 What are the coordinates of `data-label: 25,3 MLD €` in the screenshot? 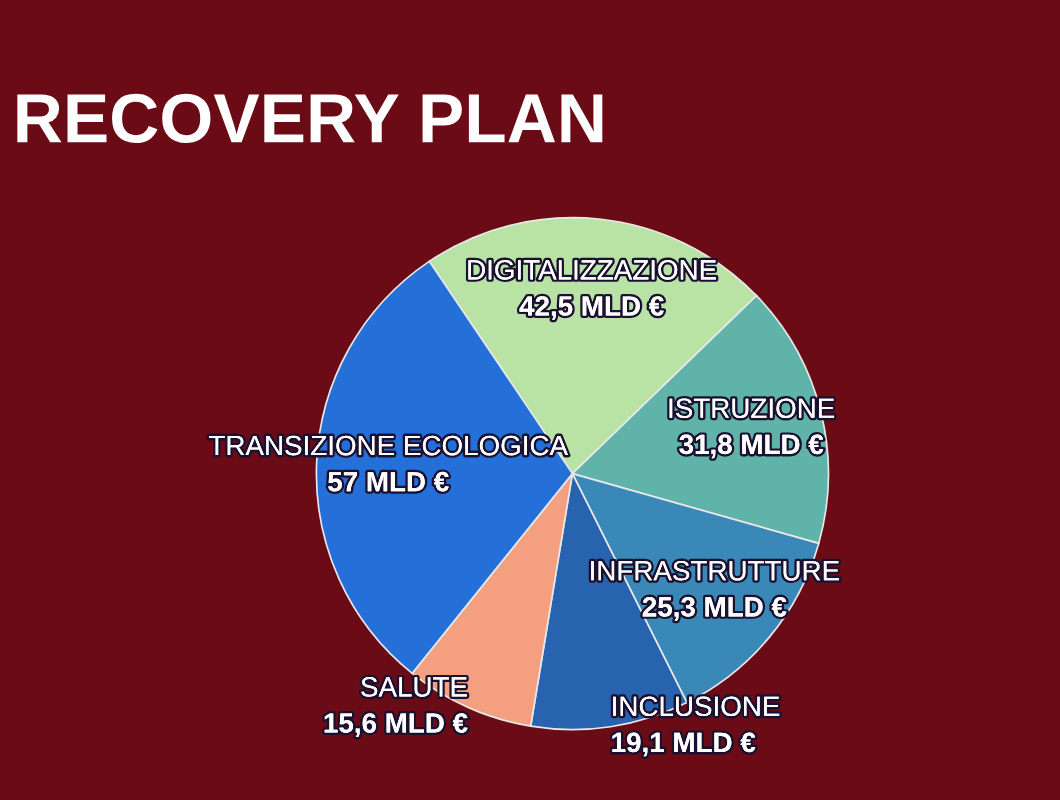 It's located at (714, 609).